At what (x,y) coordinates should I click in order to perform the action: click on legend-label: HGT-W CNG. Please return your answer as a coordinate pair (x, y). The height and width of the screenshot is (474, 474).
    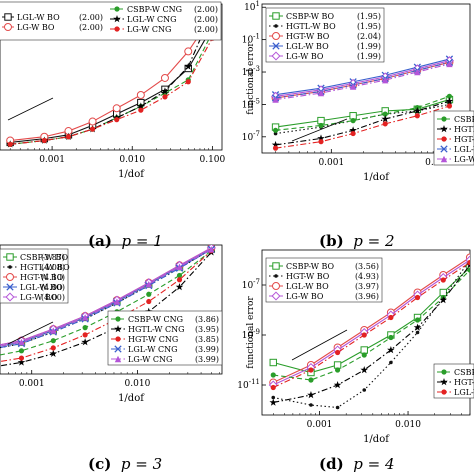
    Looking at the image, I should click on (464, 139).